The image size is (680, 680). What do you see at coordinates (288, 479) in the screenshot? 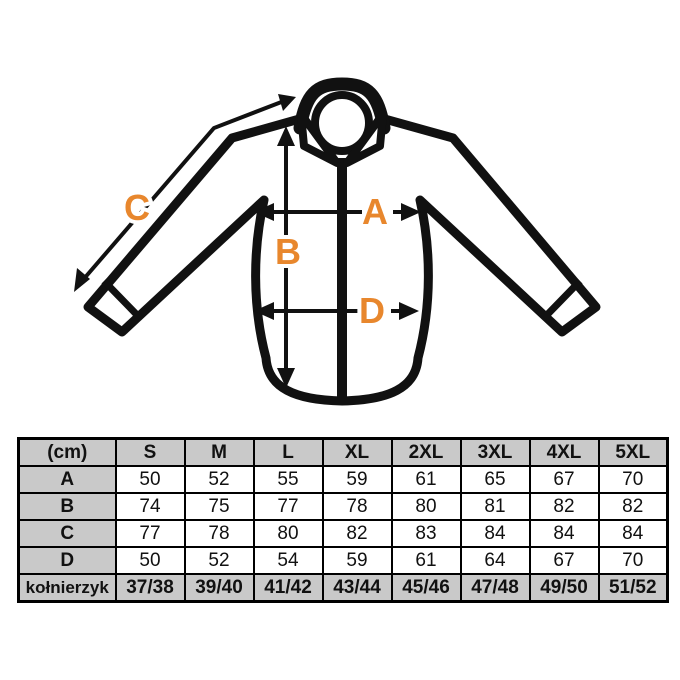
I see `value-cell: 55` at bounding box center [288, 479].